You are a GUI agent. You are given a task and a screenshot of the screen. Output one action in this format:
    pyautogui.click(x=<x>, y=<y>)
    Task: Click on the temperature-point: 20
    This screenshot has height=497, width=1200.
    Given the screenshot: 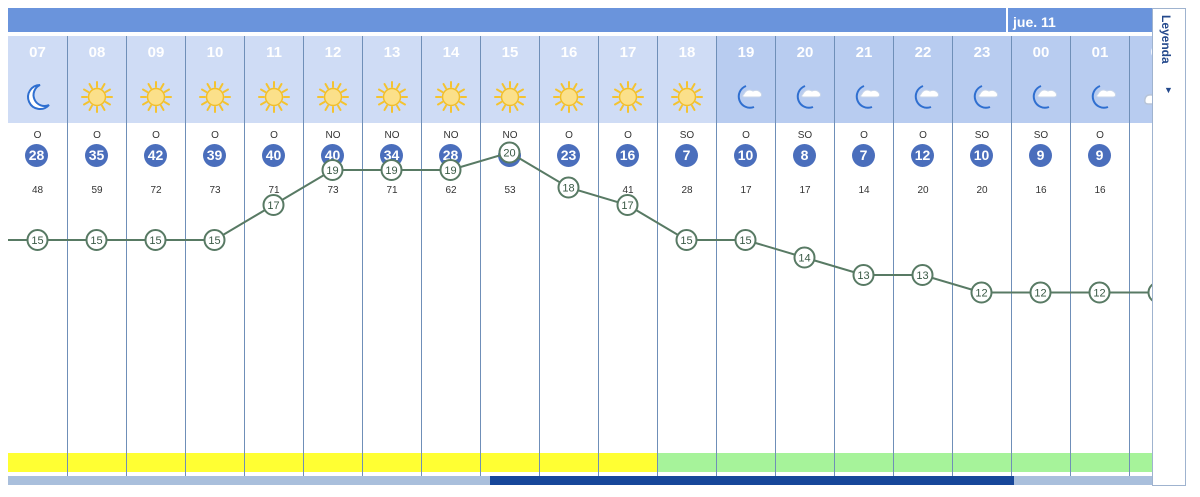 What is the action you would take?
    pyautogui.click(x=509, y=152)
    